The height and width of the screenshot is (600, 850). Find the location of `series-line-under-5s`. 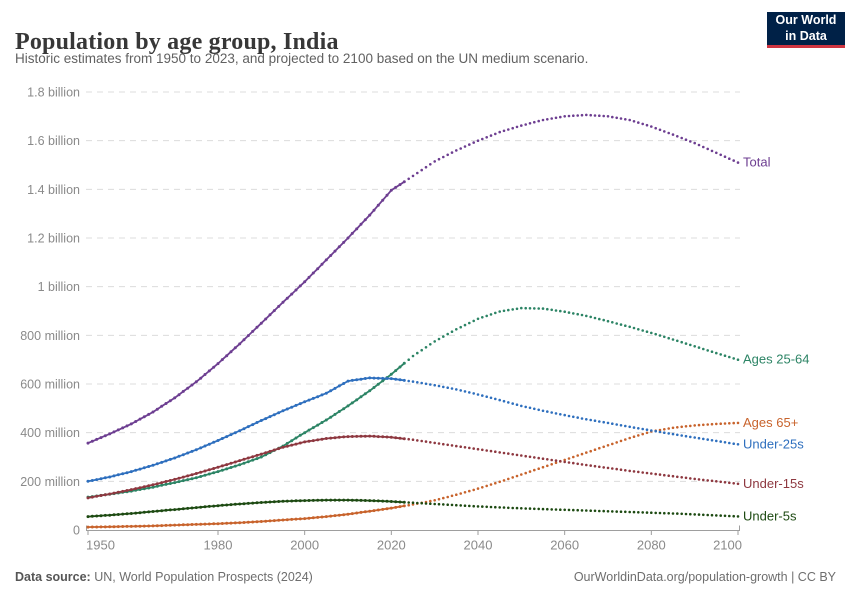

series-line-under-5s is located at coordinates (246, 508).